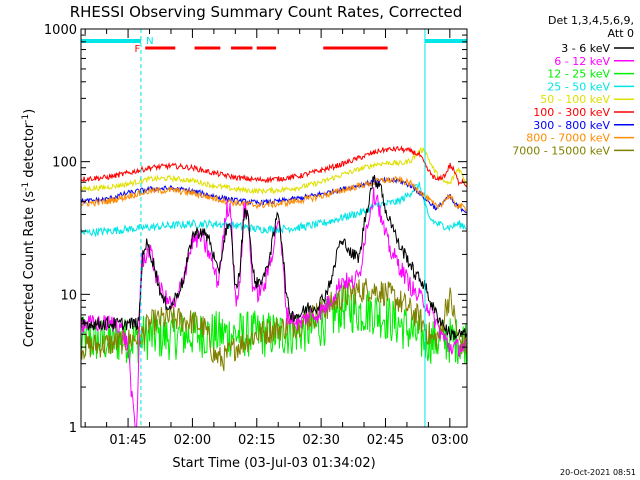 Image resolution: width=640 pixels, height=480 pixels. What do you see at coordinates (26, 118) in the screenshot?
I see `y-label-sup2: -1` at bounding box center [26, 118].